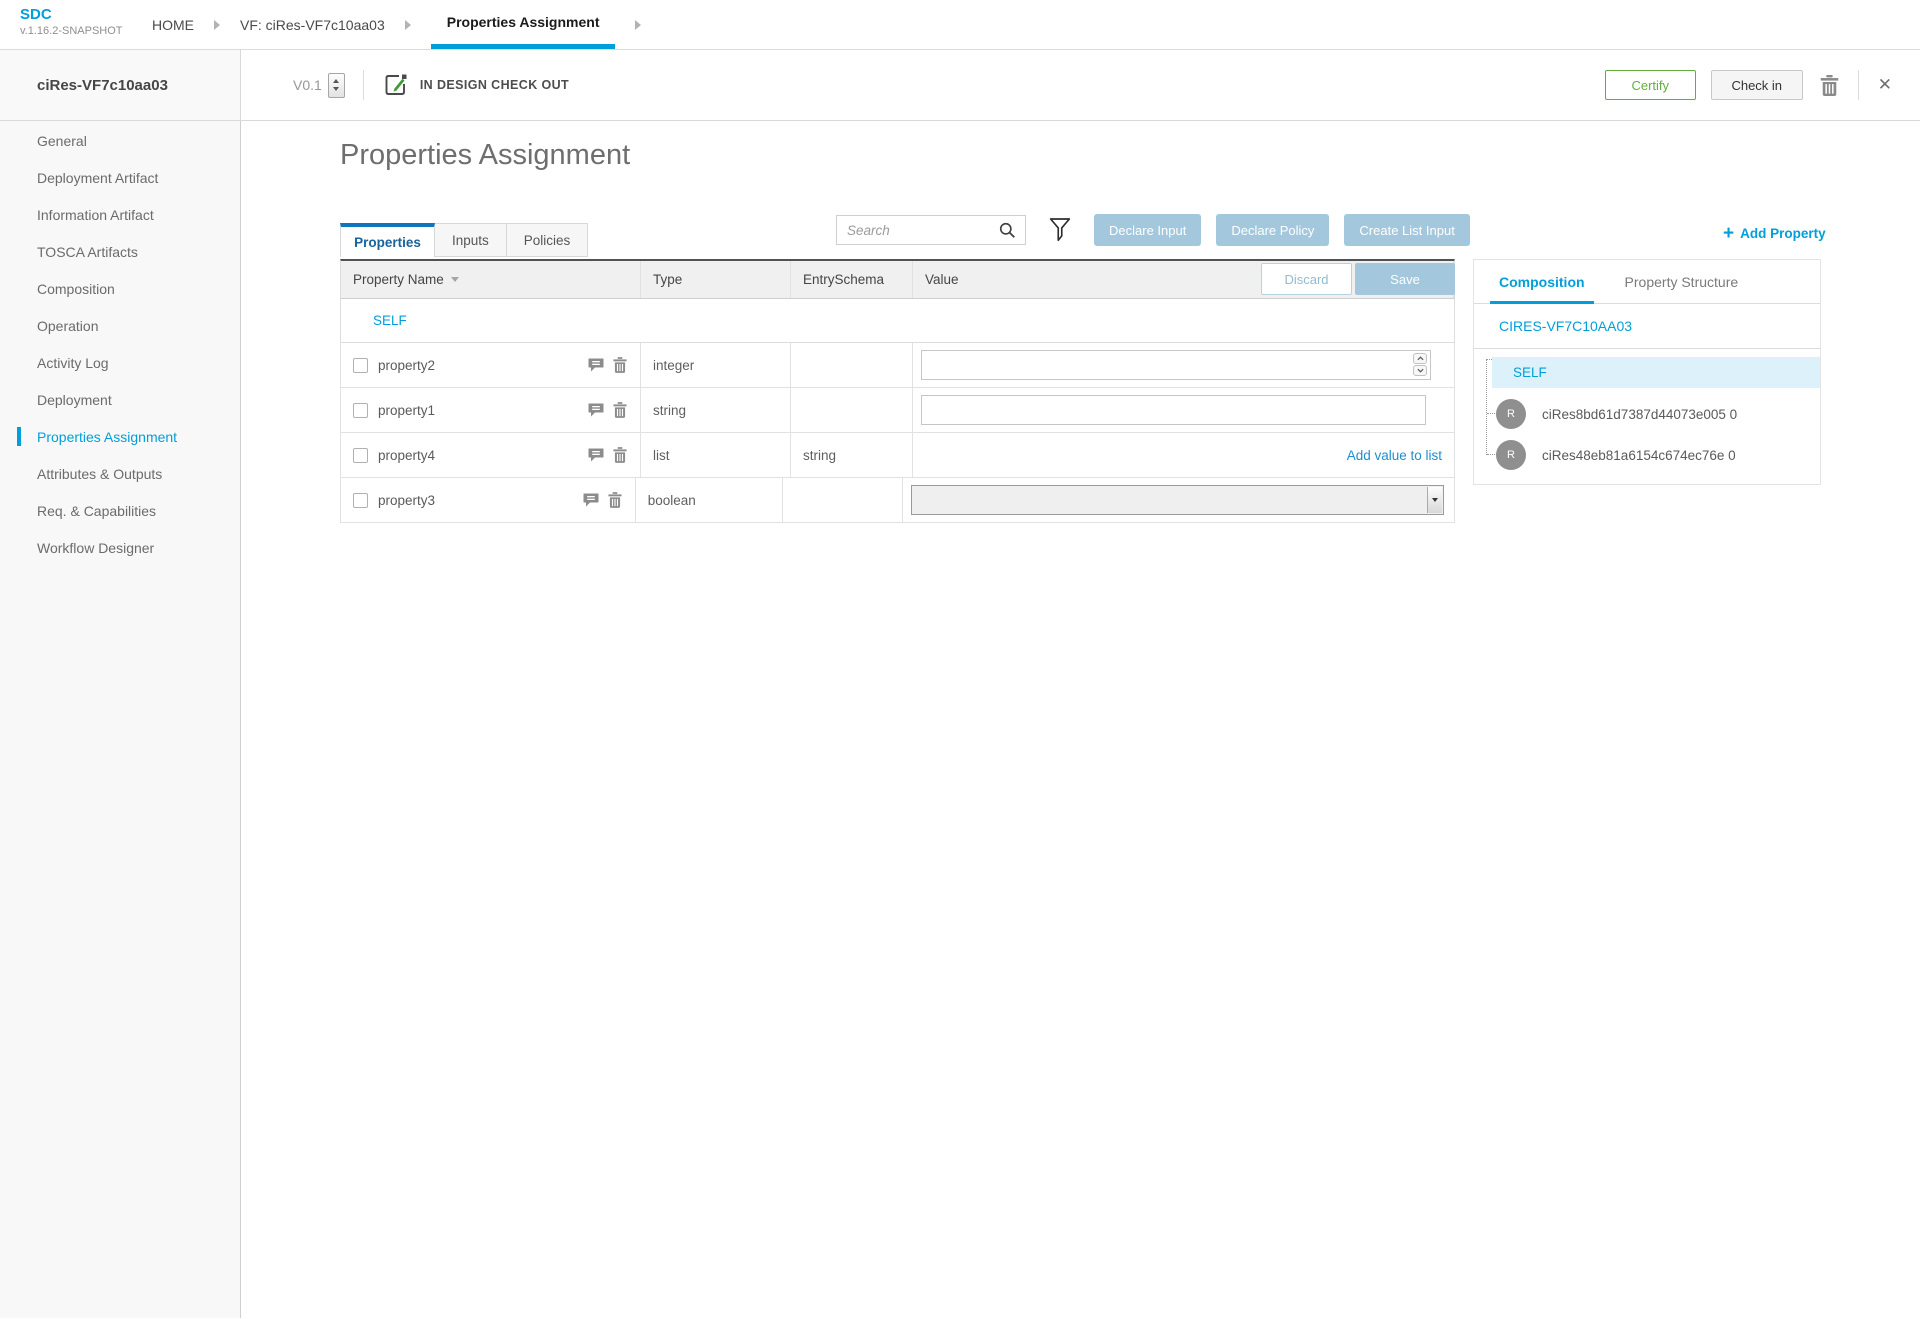 The image size is (1920, 1319). I want to click on sidebar-item-tosca-artifacts: TOSCA Artifacts, so click(87, 251).